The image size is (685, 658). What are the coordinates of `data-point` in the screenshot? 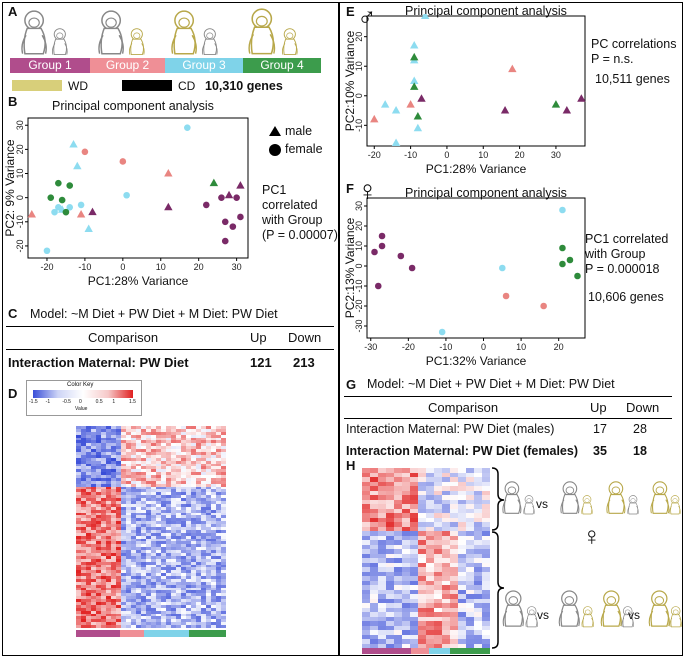 It's located at (581, 98).